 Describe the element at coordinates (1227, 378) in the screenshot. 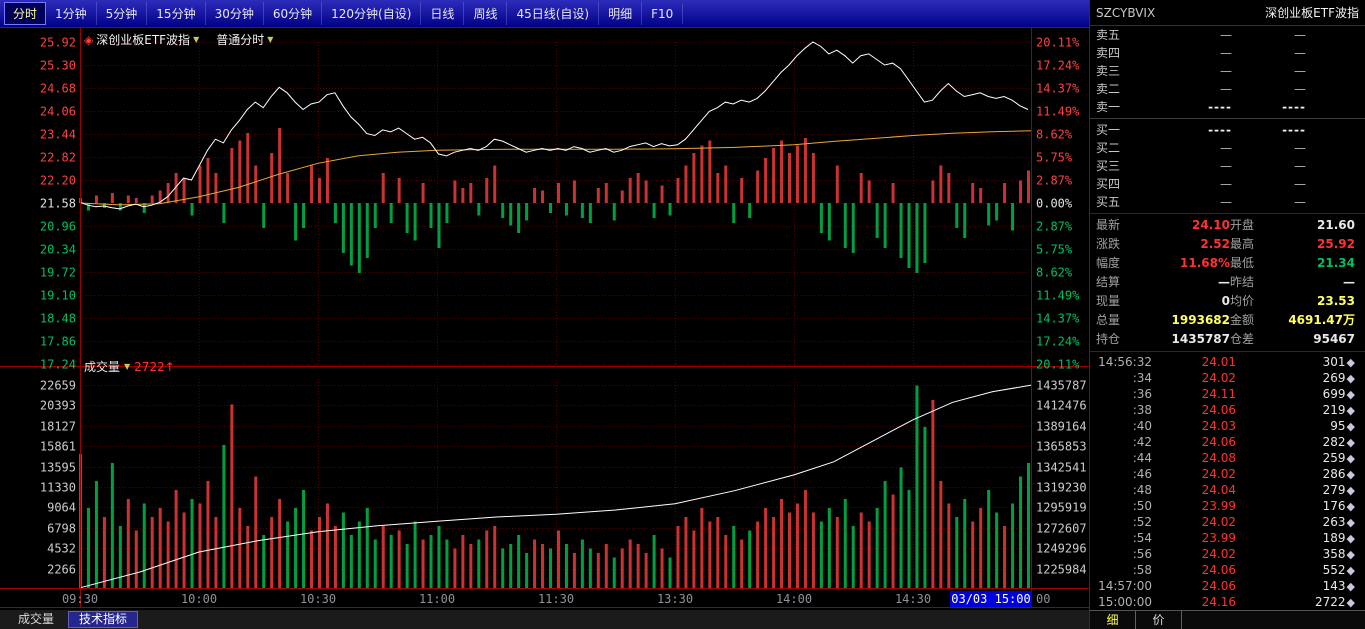

I see `tick-row: :34 24.02 269◆` at that location.